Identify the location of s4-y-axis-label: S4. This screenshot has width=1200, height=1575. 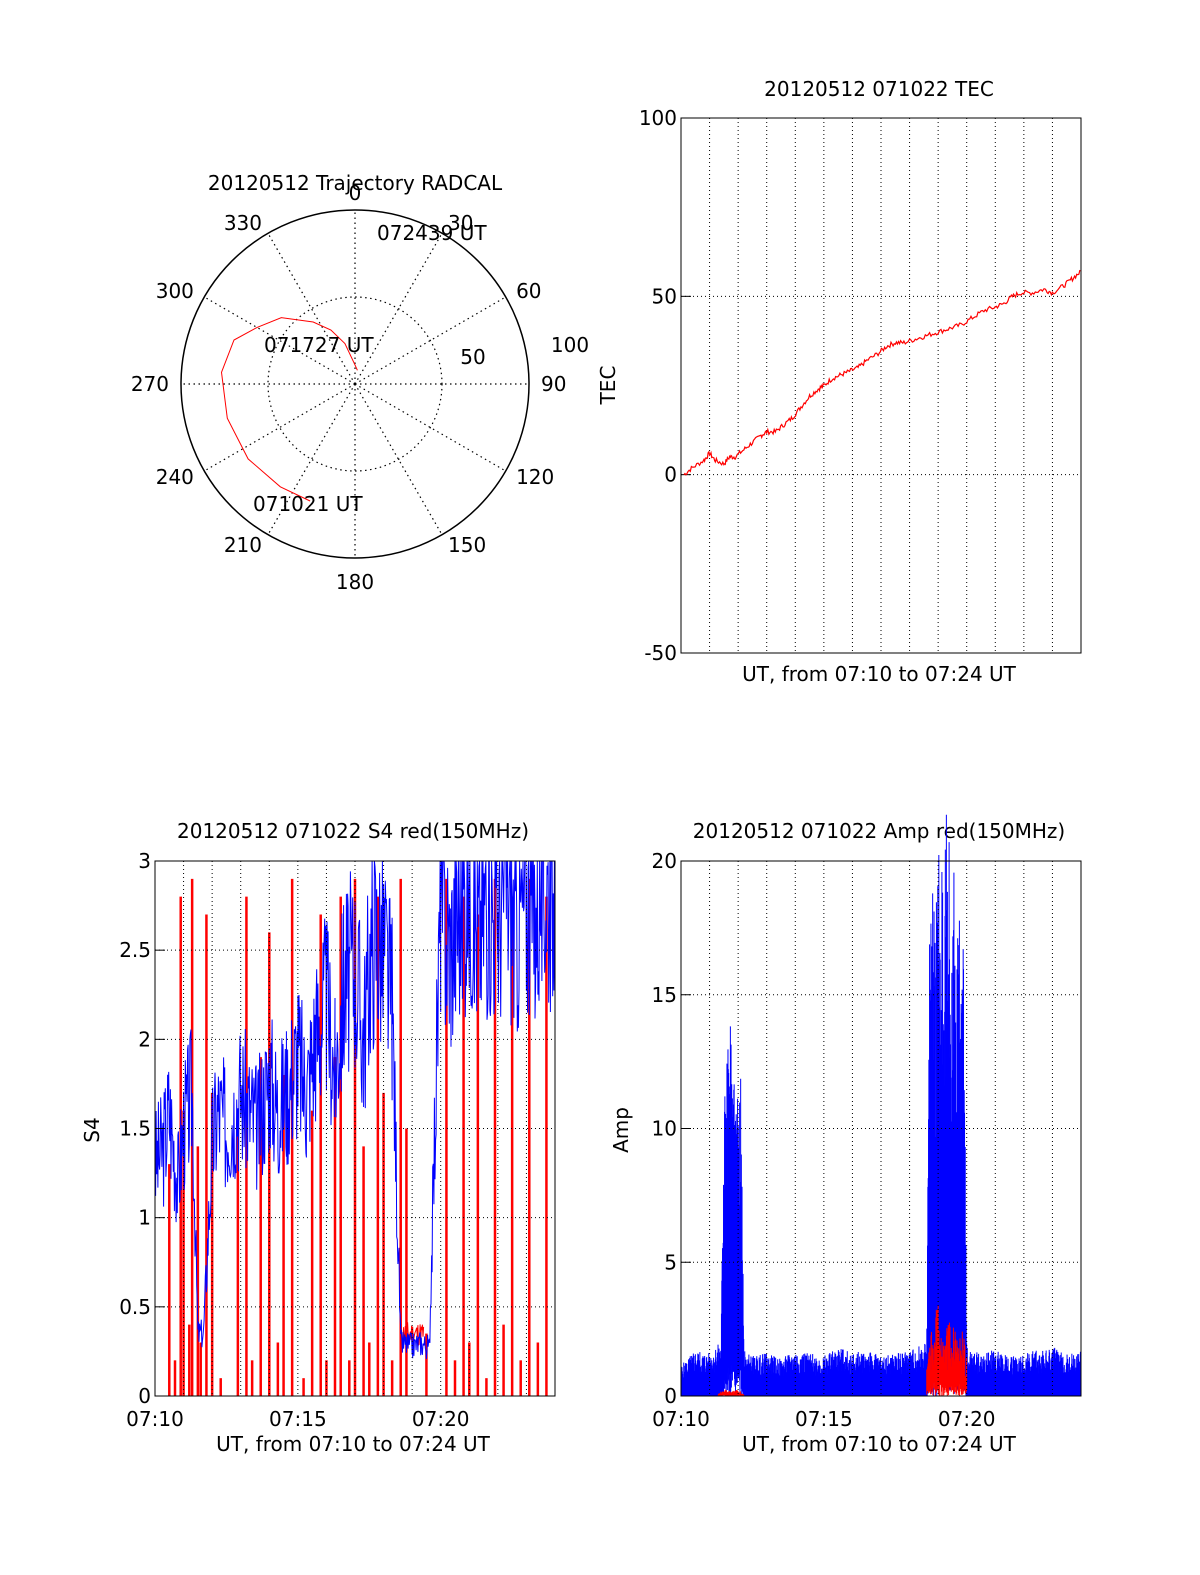
(92, 1129).